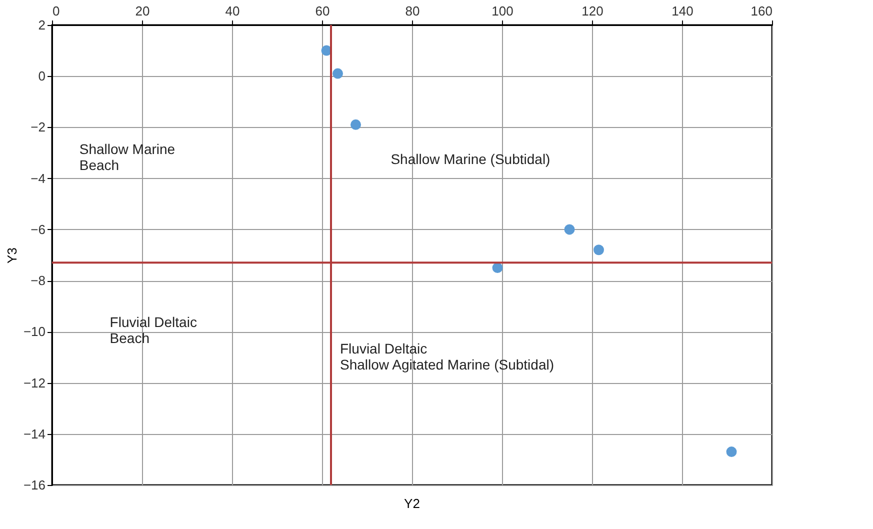  What do you see at coordinates (34, 332) in the screenshot?
I see `y-tick-label: −10` at bounding box center [34, 332].